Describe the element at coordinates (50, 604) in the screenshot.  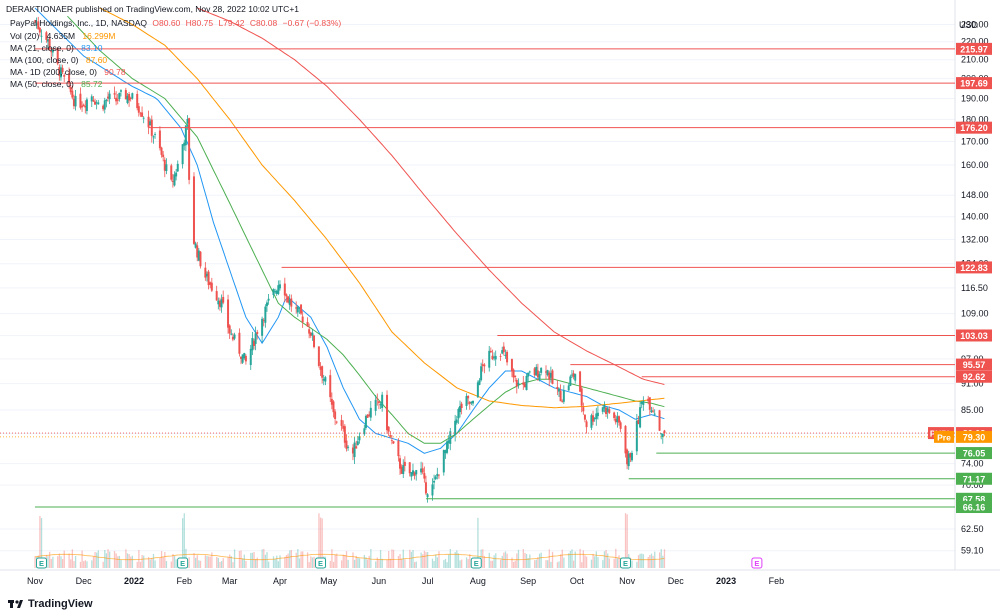
I see `tradingview-footer: TradingView` at that location.